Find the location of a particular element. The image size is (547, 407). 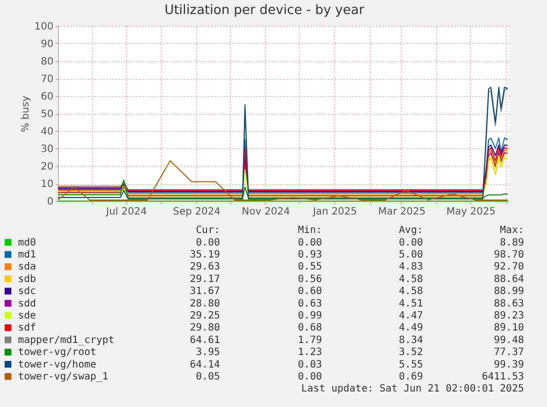

x-tick-label: Mar 2025 is located at coordinates (402, 212).